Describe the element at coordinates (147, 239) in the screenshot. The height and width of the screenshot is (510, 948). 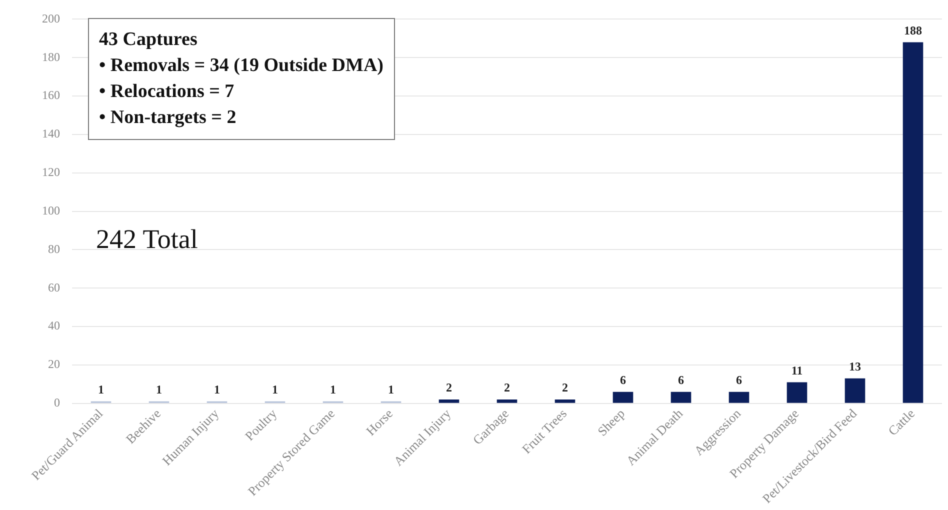
I see `annotation: 242 Total` at that location.